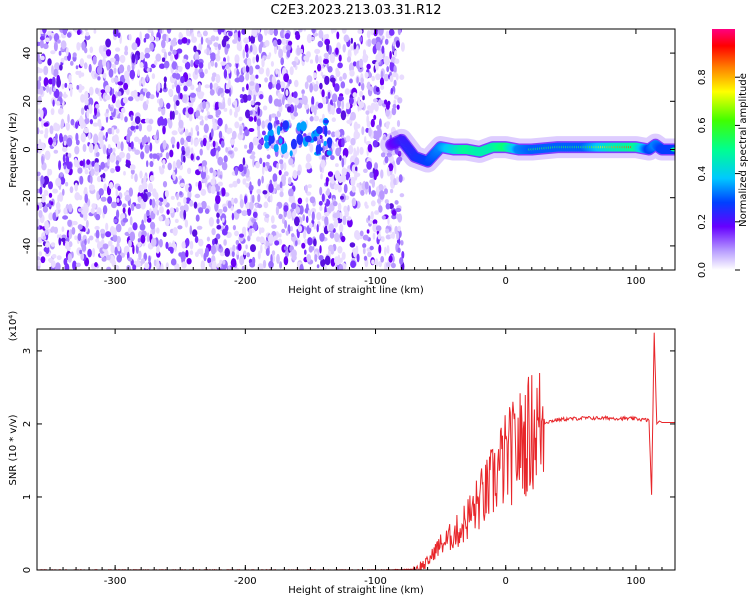 The width and height of the screenshot is (750, 600). What do you see at coordinates (27, 351) in the screenshot?
I see `snr-y-tick-label: 3` at bounding box center [27, 351].